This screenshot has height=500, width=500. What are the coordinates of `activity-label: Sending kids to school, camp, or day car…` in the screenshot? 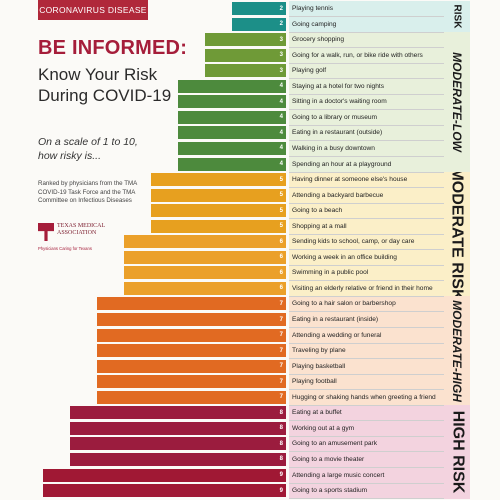 It's located at (353, 242).